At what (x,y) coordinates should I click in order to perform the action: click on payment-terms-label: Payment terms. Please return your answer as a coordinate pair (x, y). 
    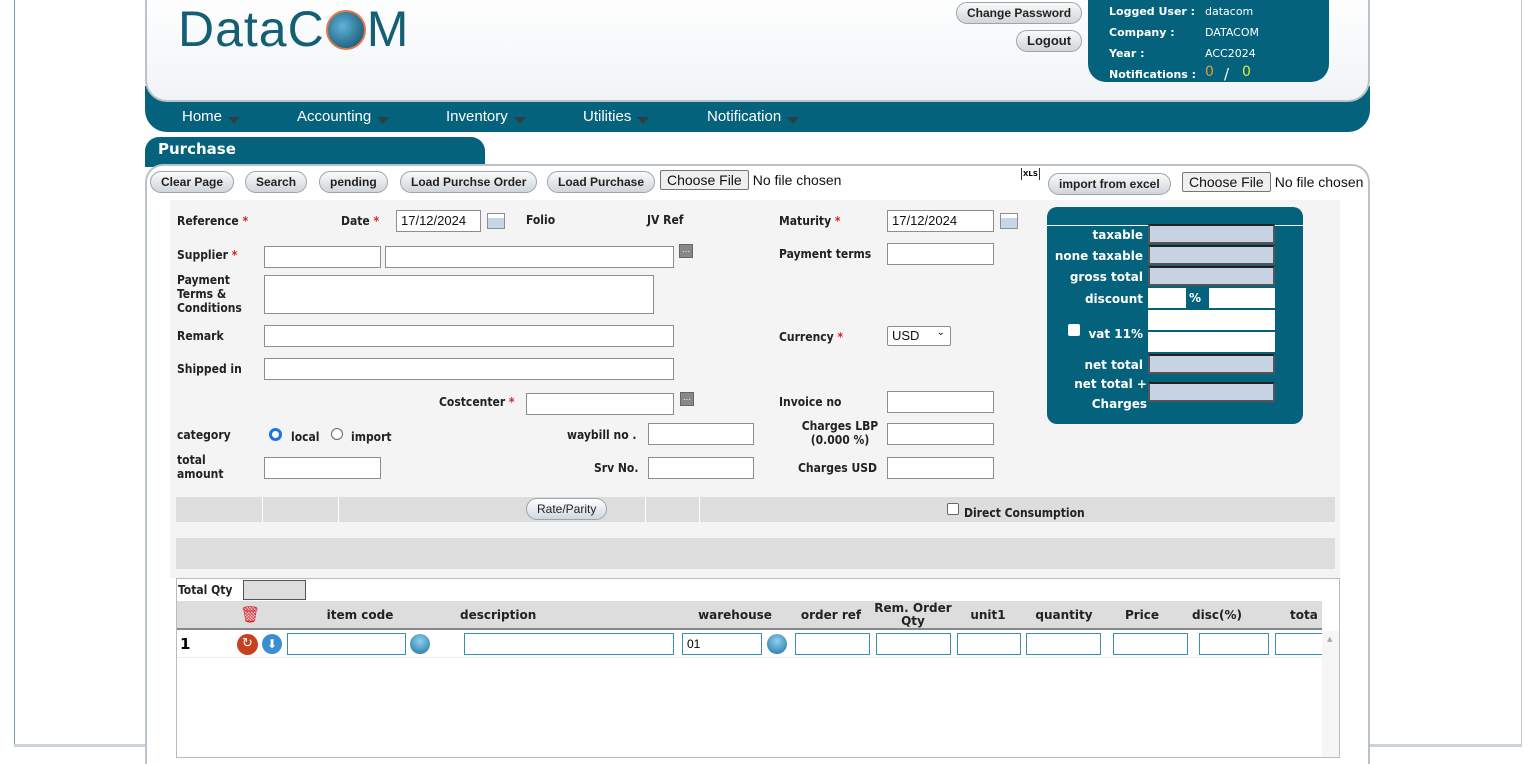
    Looking at the image, I should click on (825, 254).